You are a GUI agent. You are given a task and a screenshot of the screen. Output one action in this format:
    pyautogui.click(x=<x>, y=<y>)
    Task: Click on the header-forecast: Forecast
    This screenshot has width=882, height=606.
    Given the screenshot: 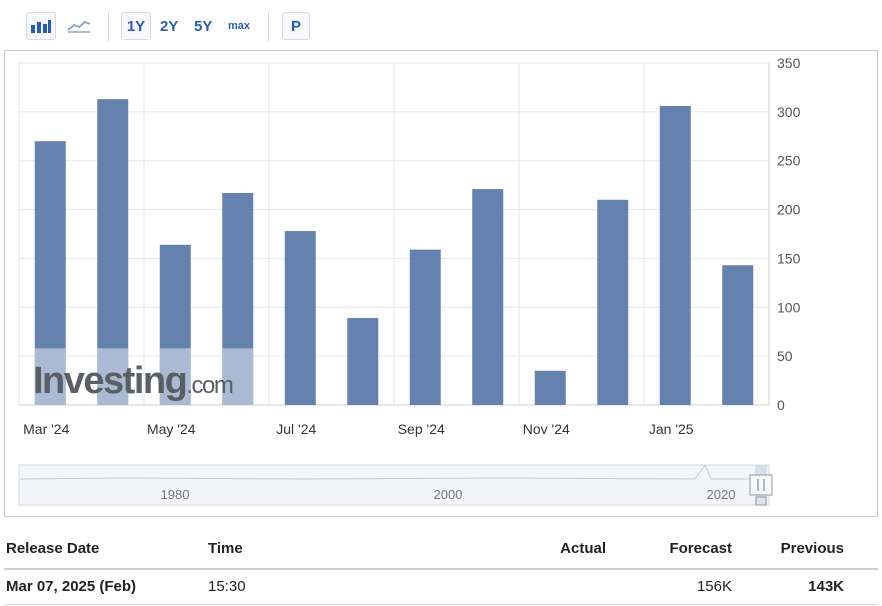 What is the action you would take?
    pyautogui.click(x=700, y=548)
    